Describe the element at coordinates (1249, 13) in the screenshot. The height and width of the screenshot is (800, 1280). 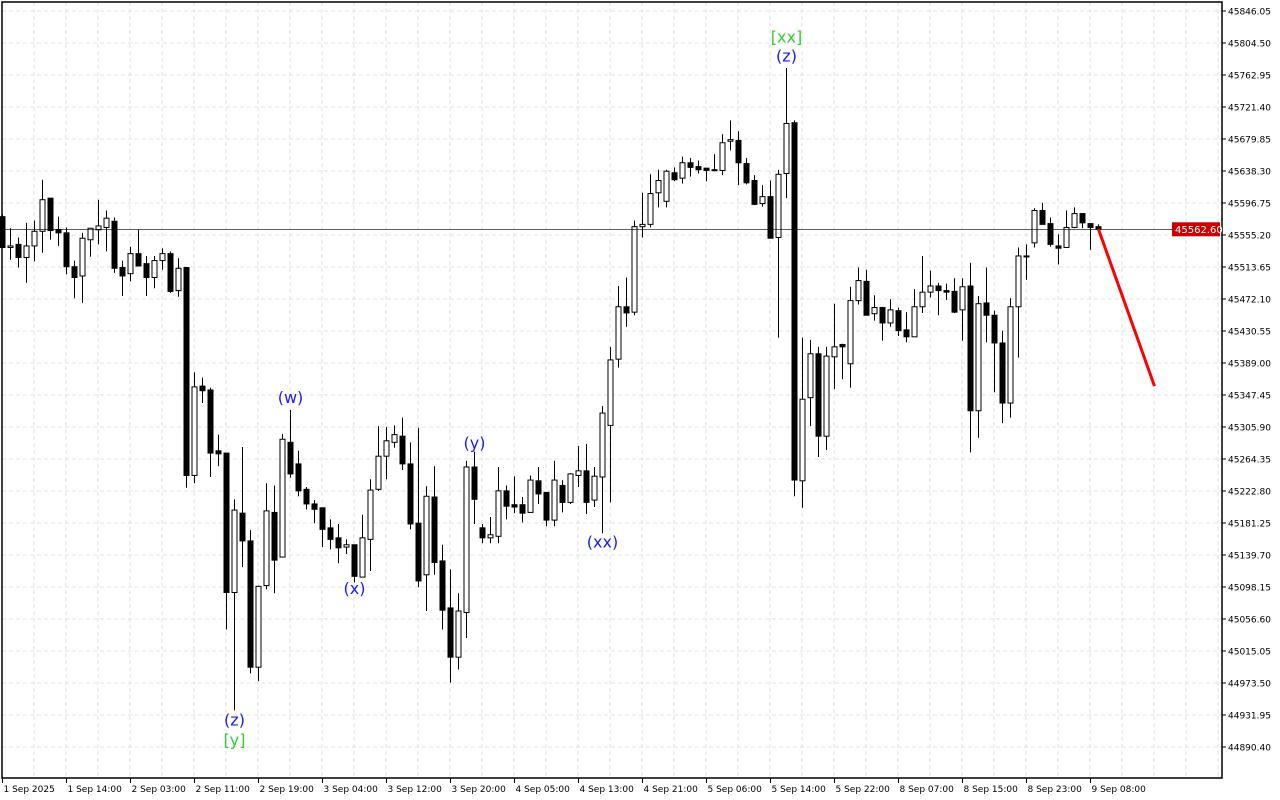
I see `y-tick-label: 45846.05` at that location.